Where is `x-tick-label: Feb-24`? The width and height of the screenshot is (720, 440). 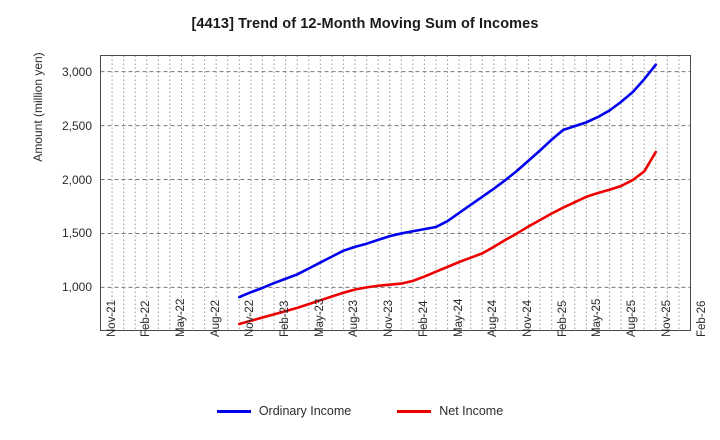 x-tick-label: Feb-24 is located at coordinates (423, 318).